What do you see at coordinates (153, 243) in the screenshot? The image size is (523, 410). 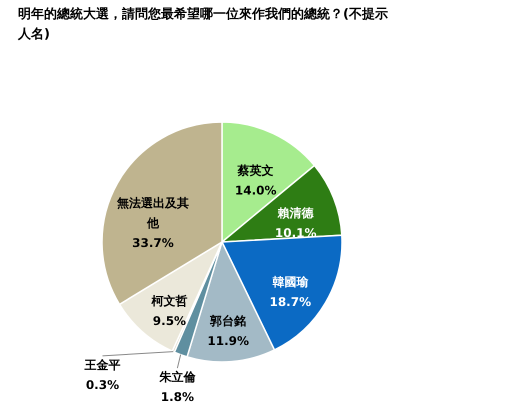 I see `data-label: 33.7%` at bounding box center [153, 243].